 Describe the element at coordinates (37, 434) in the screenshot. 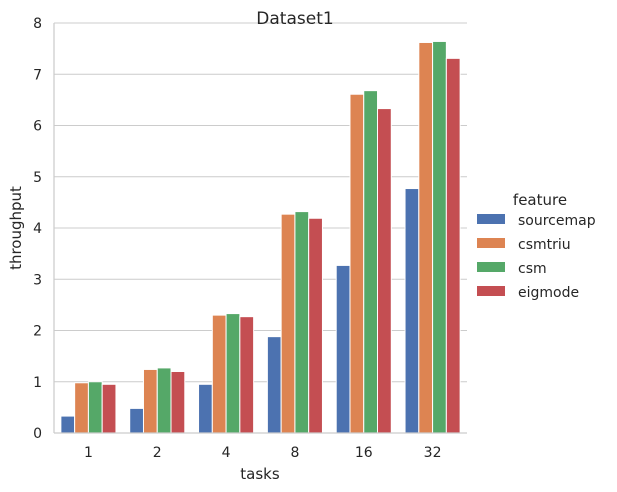

I see `y-tick-label: 0` at that location.